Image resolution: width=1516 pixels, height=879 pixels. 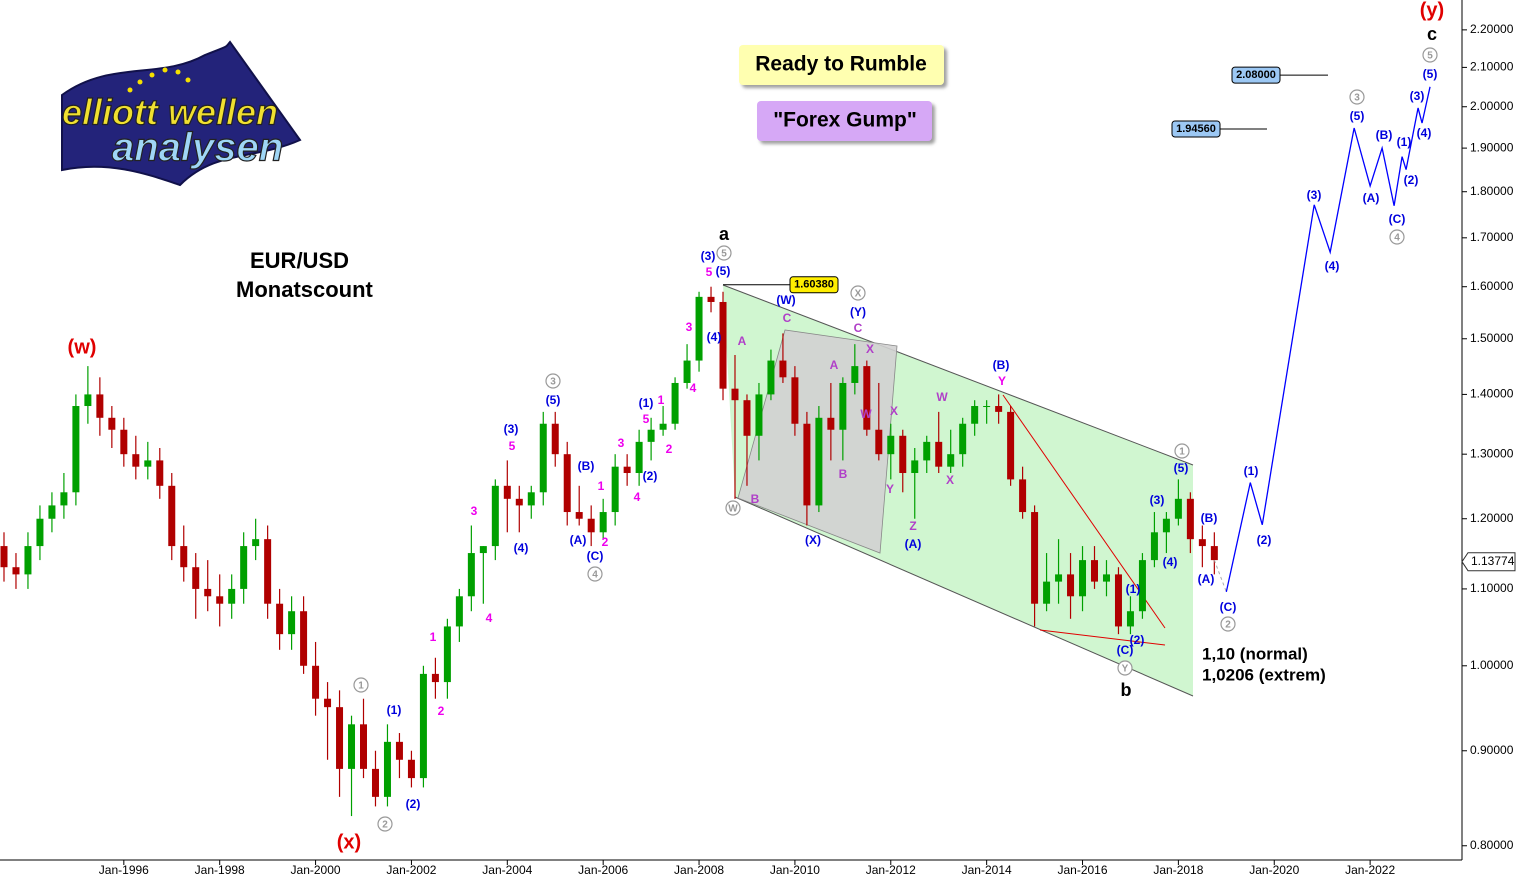 I want to click on wave-label: A, so click(x=742, y=341).